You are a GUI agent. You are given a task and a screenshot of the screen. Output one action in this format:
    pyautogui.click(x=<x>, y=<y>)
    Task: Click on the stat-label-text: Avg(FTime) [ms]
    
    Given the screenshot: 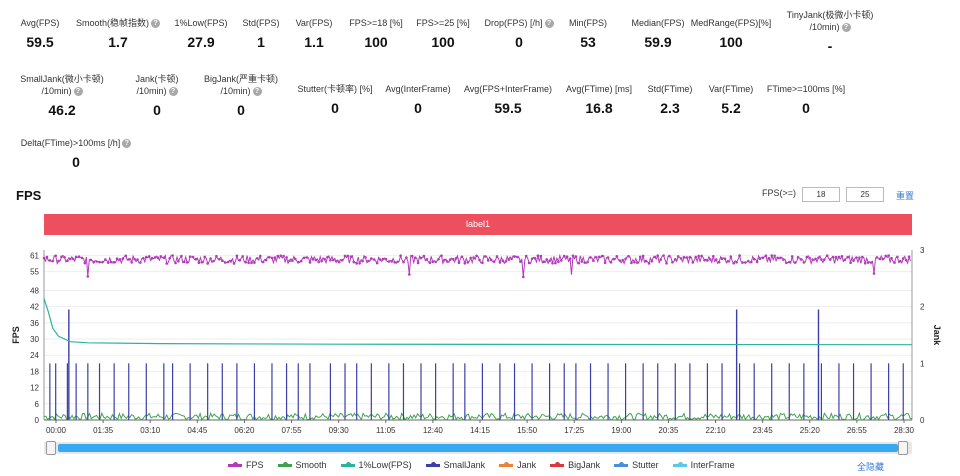 What is the action you would take?
    pyautogui.click(x=598, y=89)
    